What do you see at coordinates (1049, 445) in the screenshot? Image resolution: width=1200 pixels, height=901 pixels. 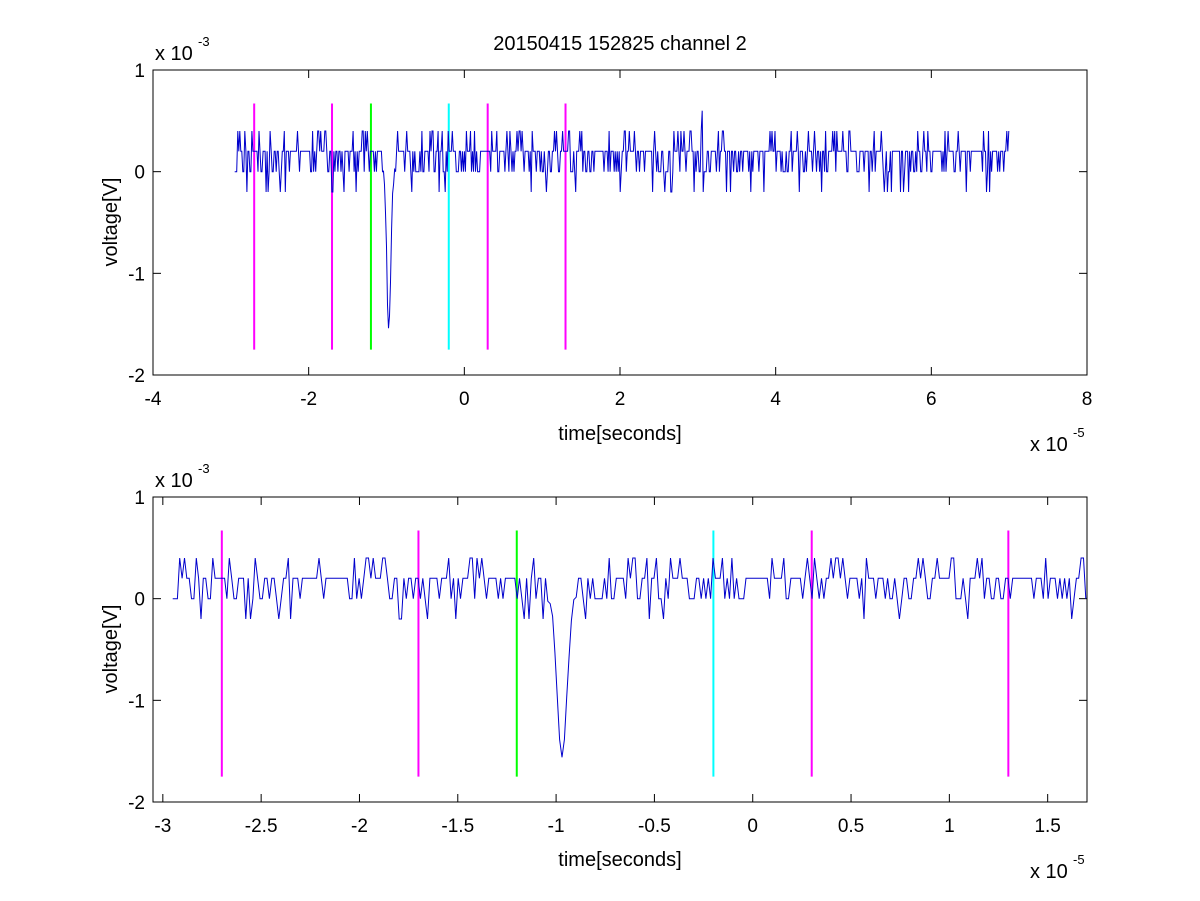 I see `top-x-scale-base: x 10` at bounding box center [1049, 445].